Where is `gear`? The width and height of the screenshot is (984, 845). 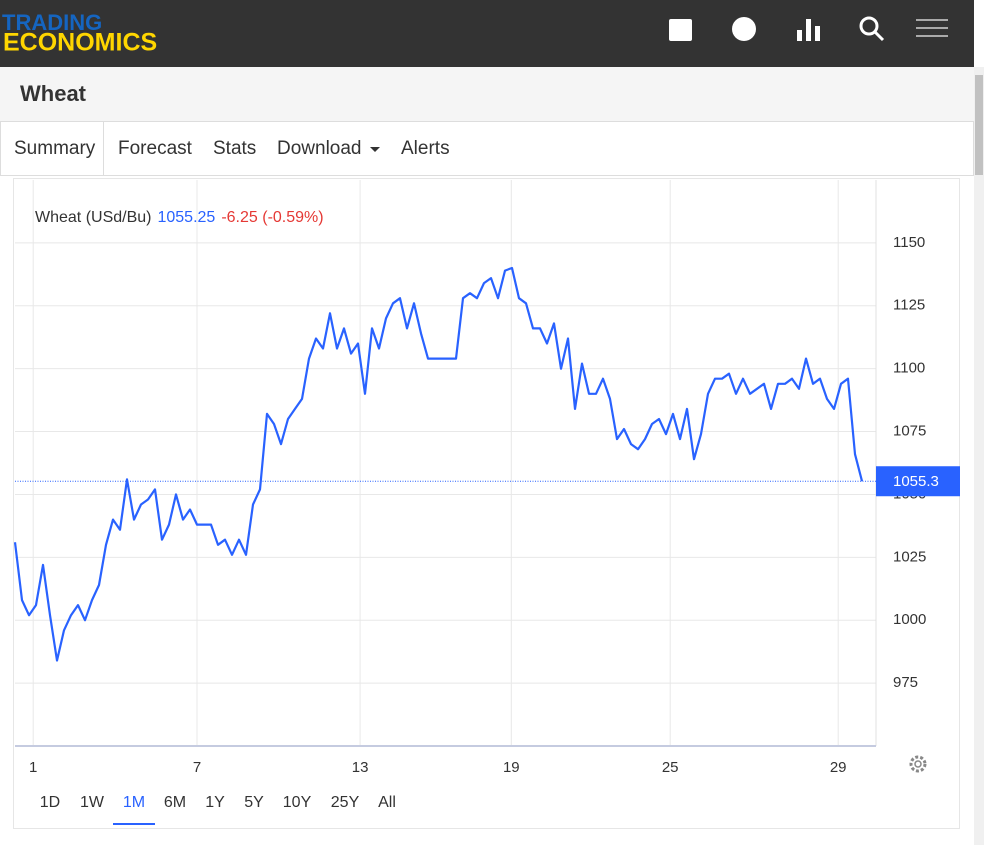 gear is located at coordinates (918, 764).